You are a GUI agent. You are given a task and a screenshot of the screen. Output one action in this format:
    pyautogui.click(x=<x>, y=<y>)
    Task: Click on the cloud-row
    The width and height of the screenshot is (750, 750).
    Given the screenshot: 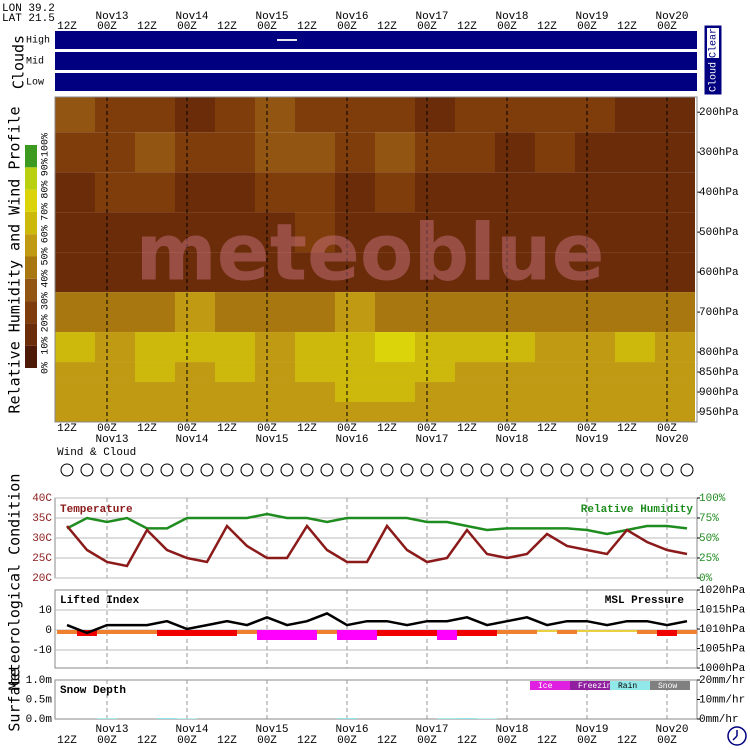 What is the action you would take?
    pyautogui.click(x=376, y=40)
    